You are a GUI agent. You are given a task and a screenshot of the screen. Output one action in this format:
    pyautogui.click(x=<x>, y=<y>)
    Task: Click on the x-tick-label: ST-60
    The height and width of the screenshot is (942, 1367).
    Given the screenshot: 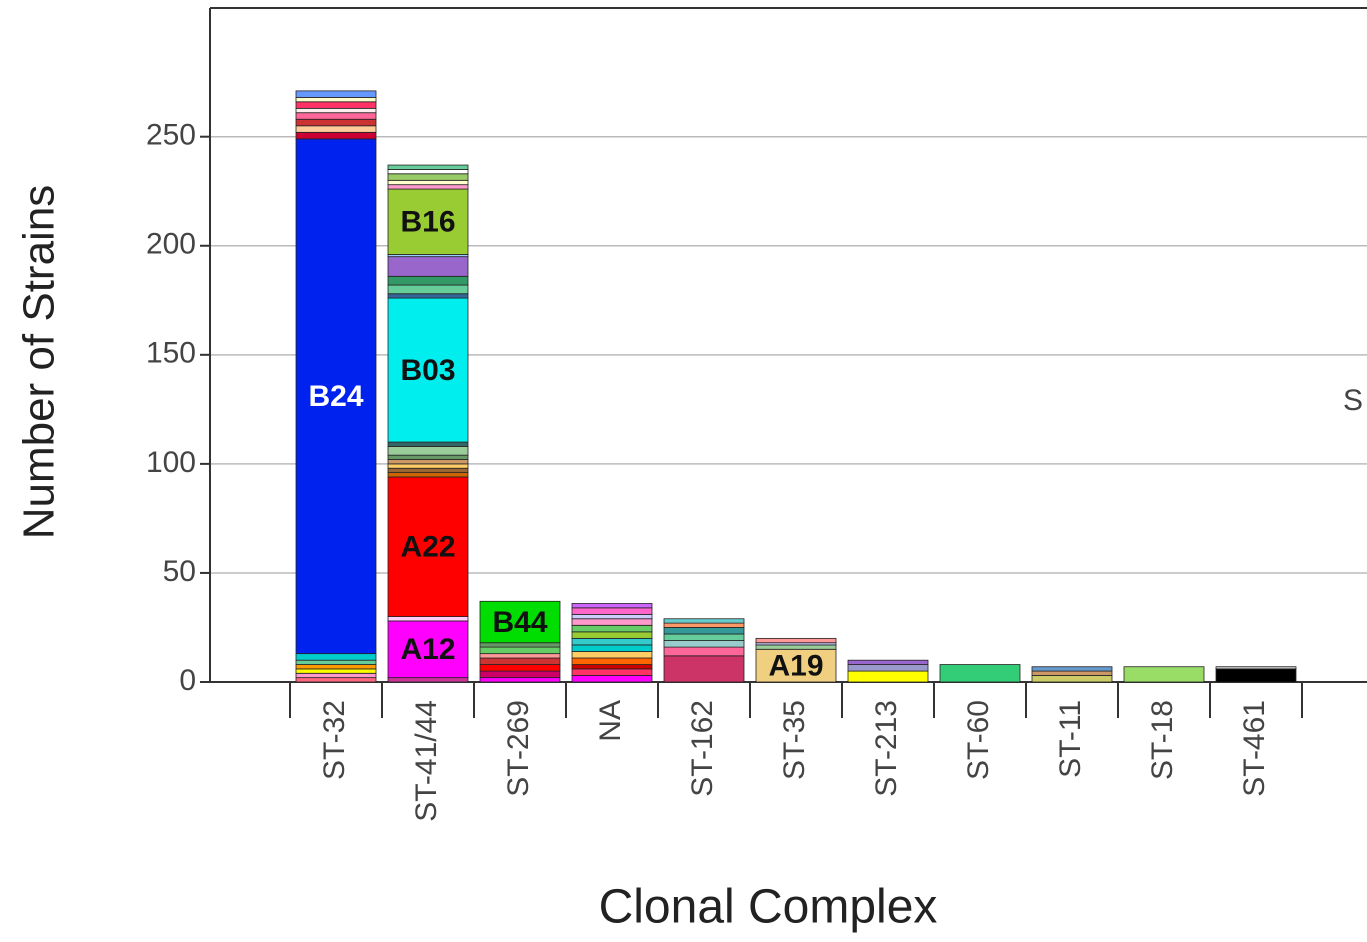 What is the action you would take?
    pyautogui.click(x=978, y=740)
    